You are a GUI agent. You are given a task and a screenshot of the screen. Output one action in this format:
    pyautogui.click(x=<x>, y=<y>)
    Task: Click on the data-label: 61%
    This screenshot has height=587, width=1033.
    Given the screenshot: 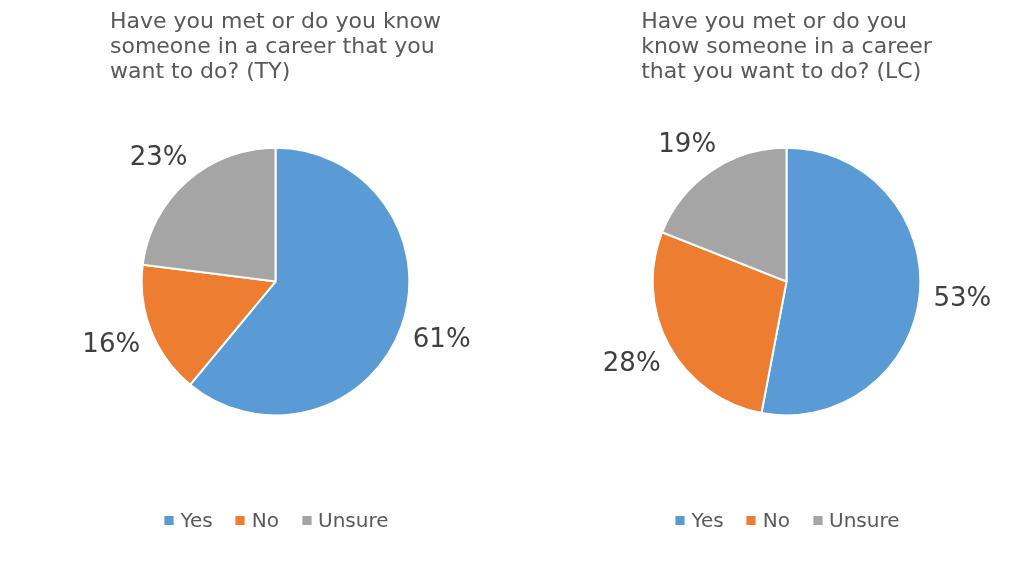 What is the action you would take?
    pyautogui.click(x=441, y=338)
    